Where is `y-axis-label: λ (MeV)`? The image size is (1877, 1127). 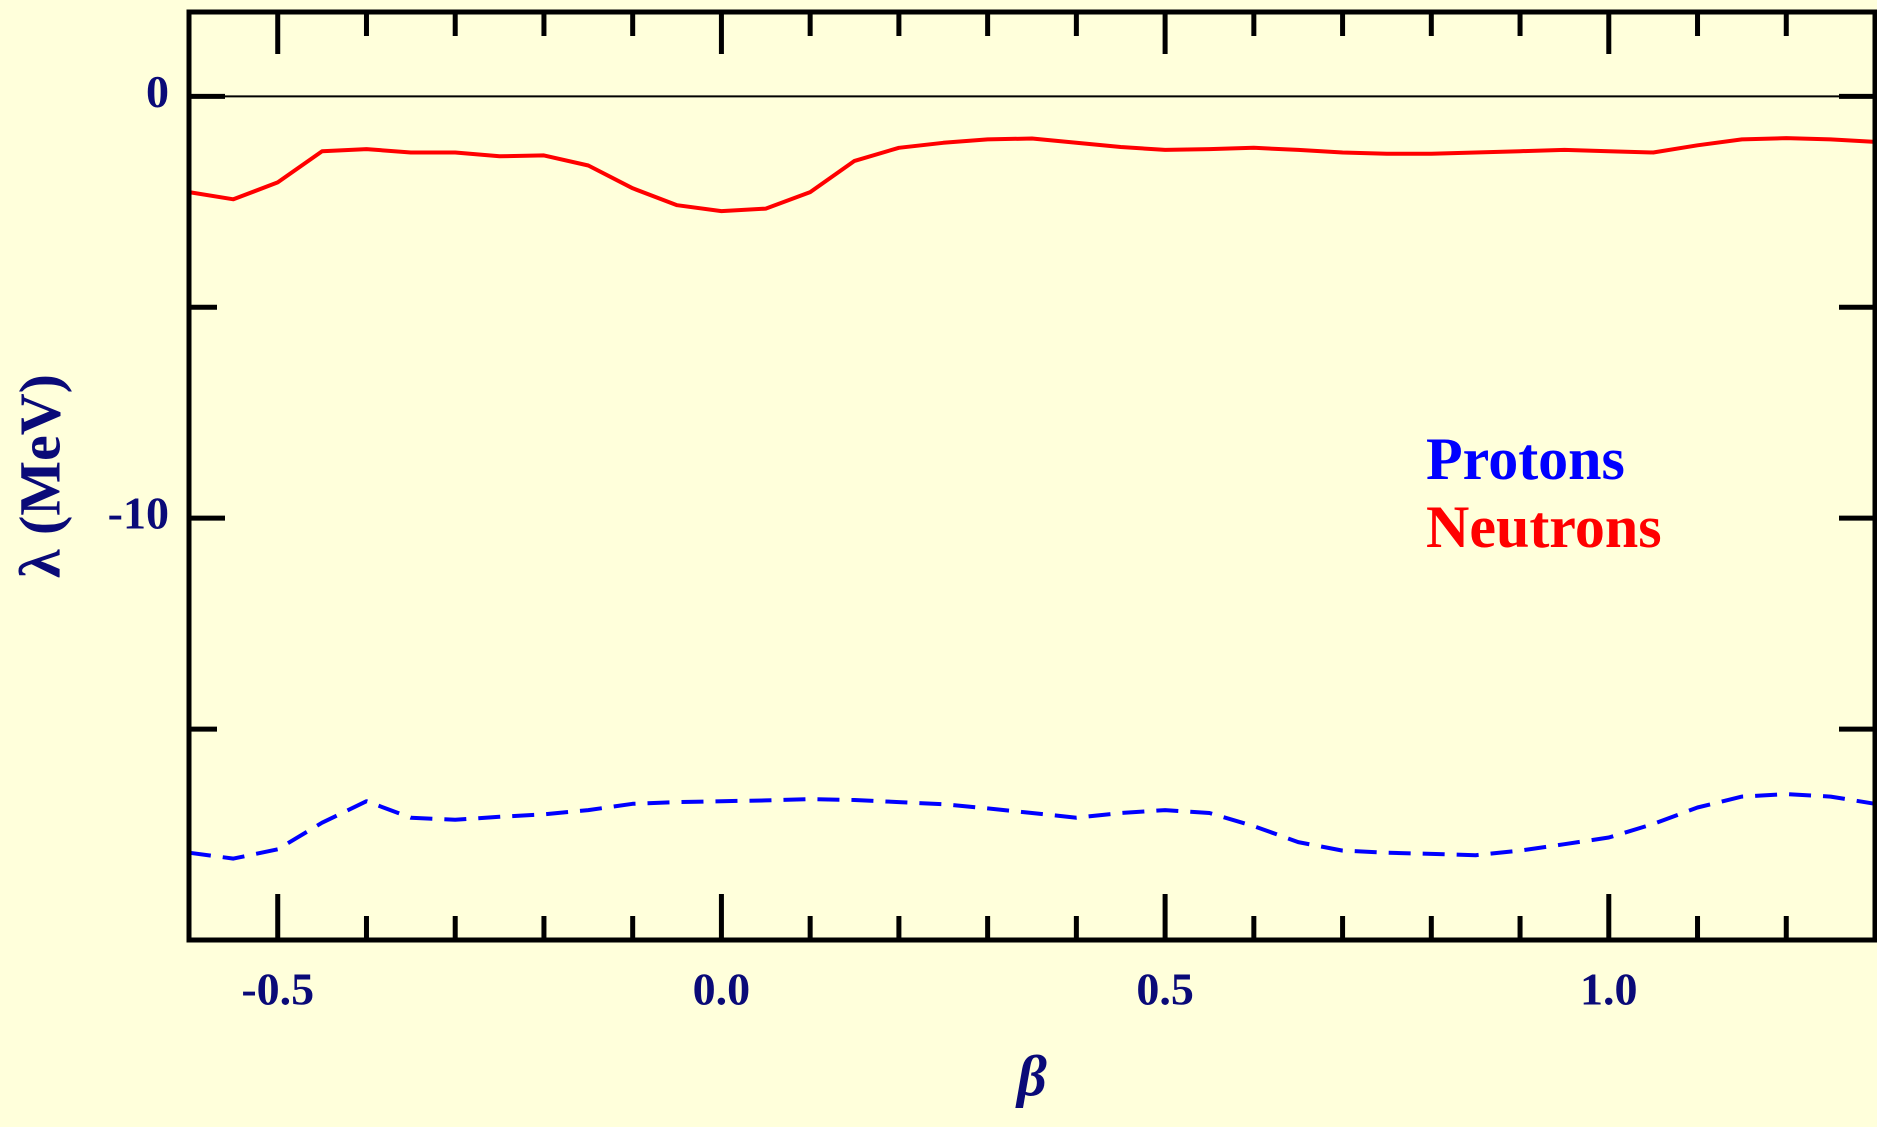 y-axis-label: λ (MeV) is located at coordinates (39, 476).